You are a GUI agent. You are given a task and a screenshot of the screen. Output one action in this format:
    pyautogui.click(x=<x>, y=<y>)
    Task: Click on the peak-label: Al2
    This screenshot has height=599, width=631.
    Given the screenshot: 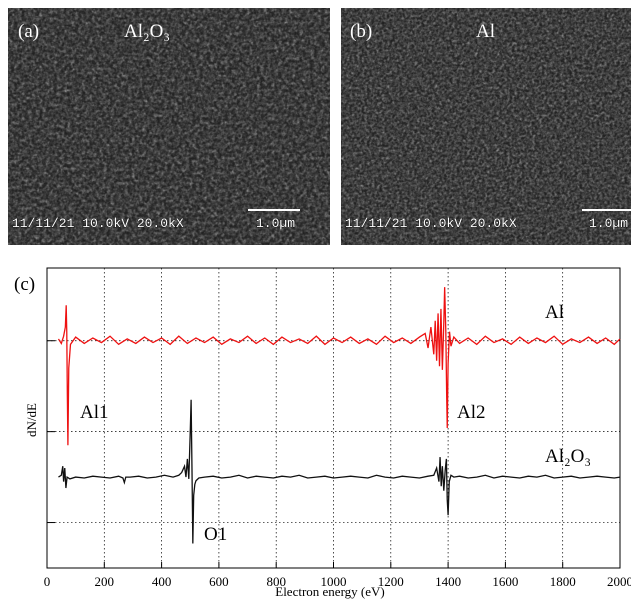 What is the action you would take?
    pyautogui.click(x=471, y=412)
    